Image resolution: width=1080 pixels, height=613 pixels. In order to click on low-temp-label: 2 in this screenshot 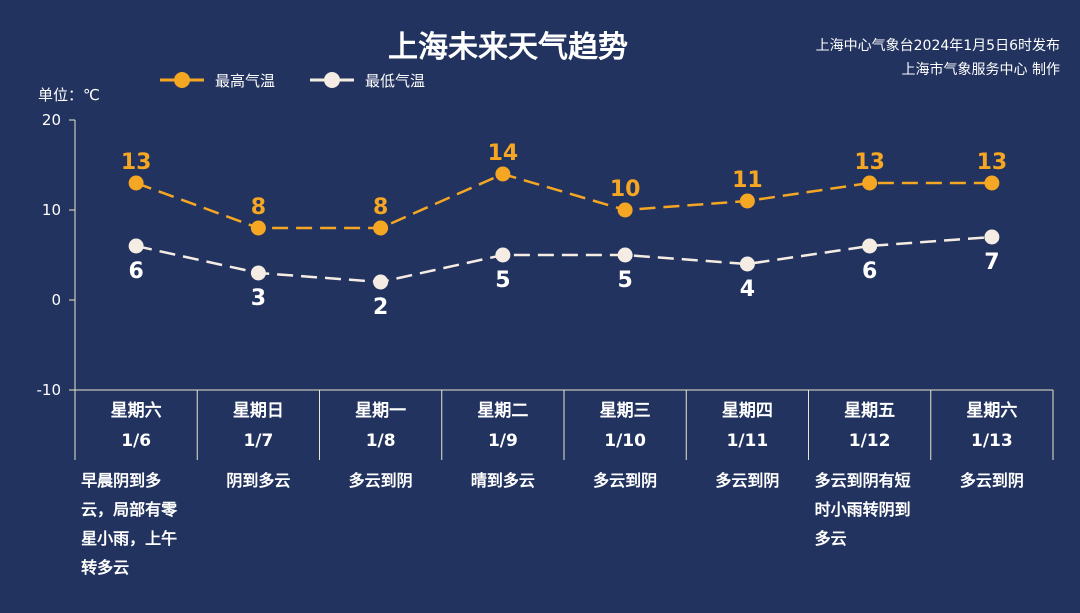, I will do `click(380, 307)`.